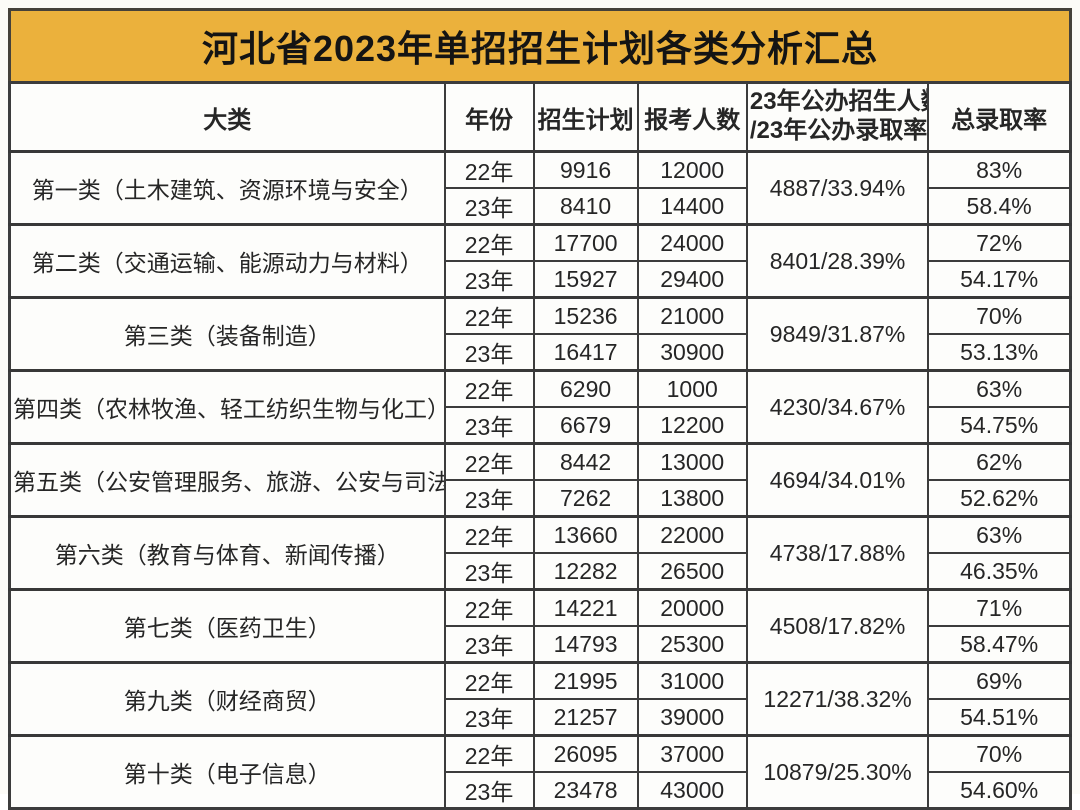 The image size is (1080, 810). What do you see at coordinates (692, 461) in the screenshot?
I see `cell-applicants: 13000` at bounding box center [692, 461].